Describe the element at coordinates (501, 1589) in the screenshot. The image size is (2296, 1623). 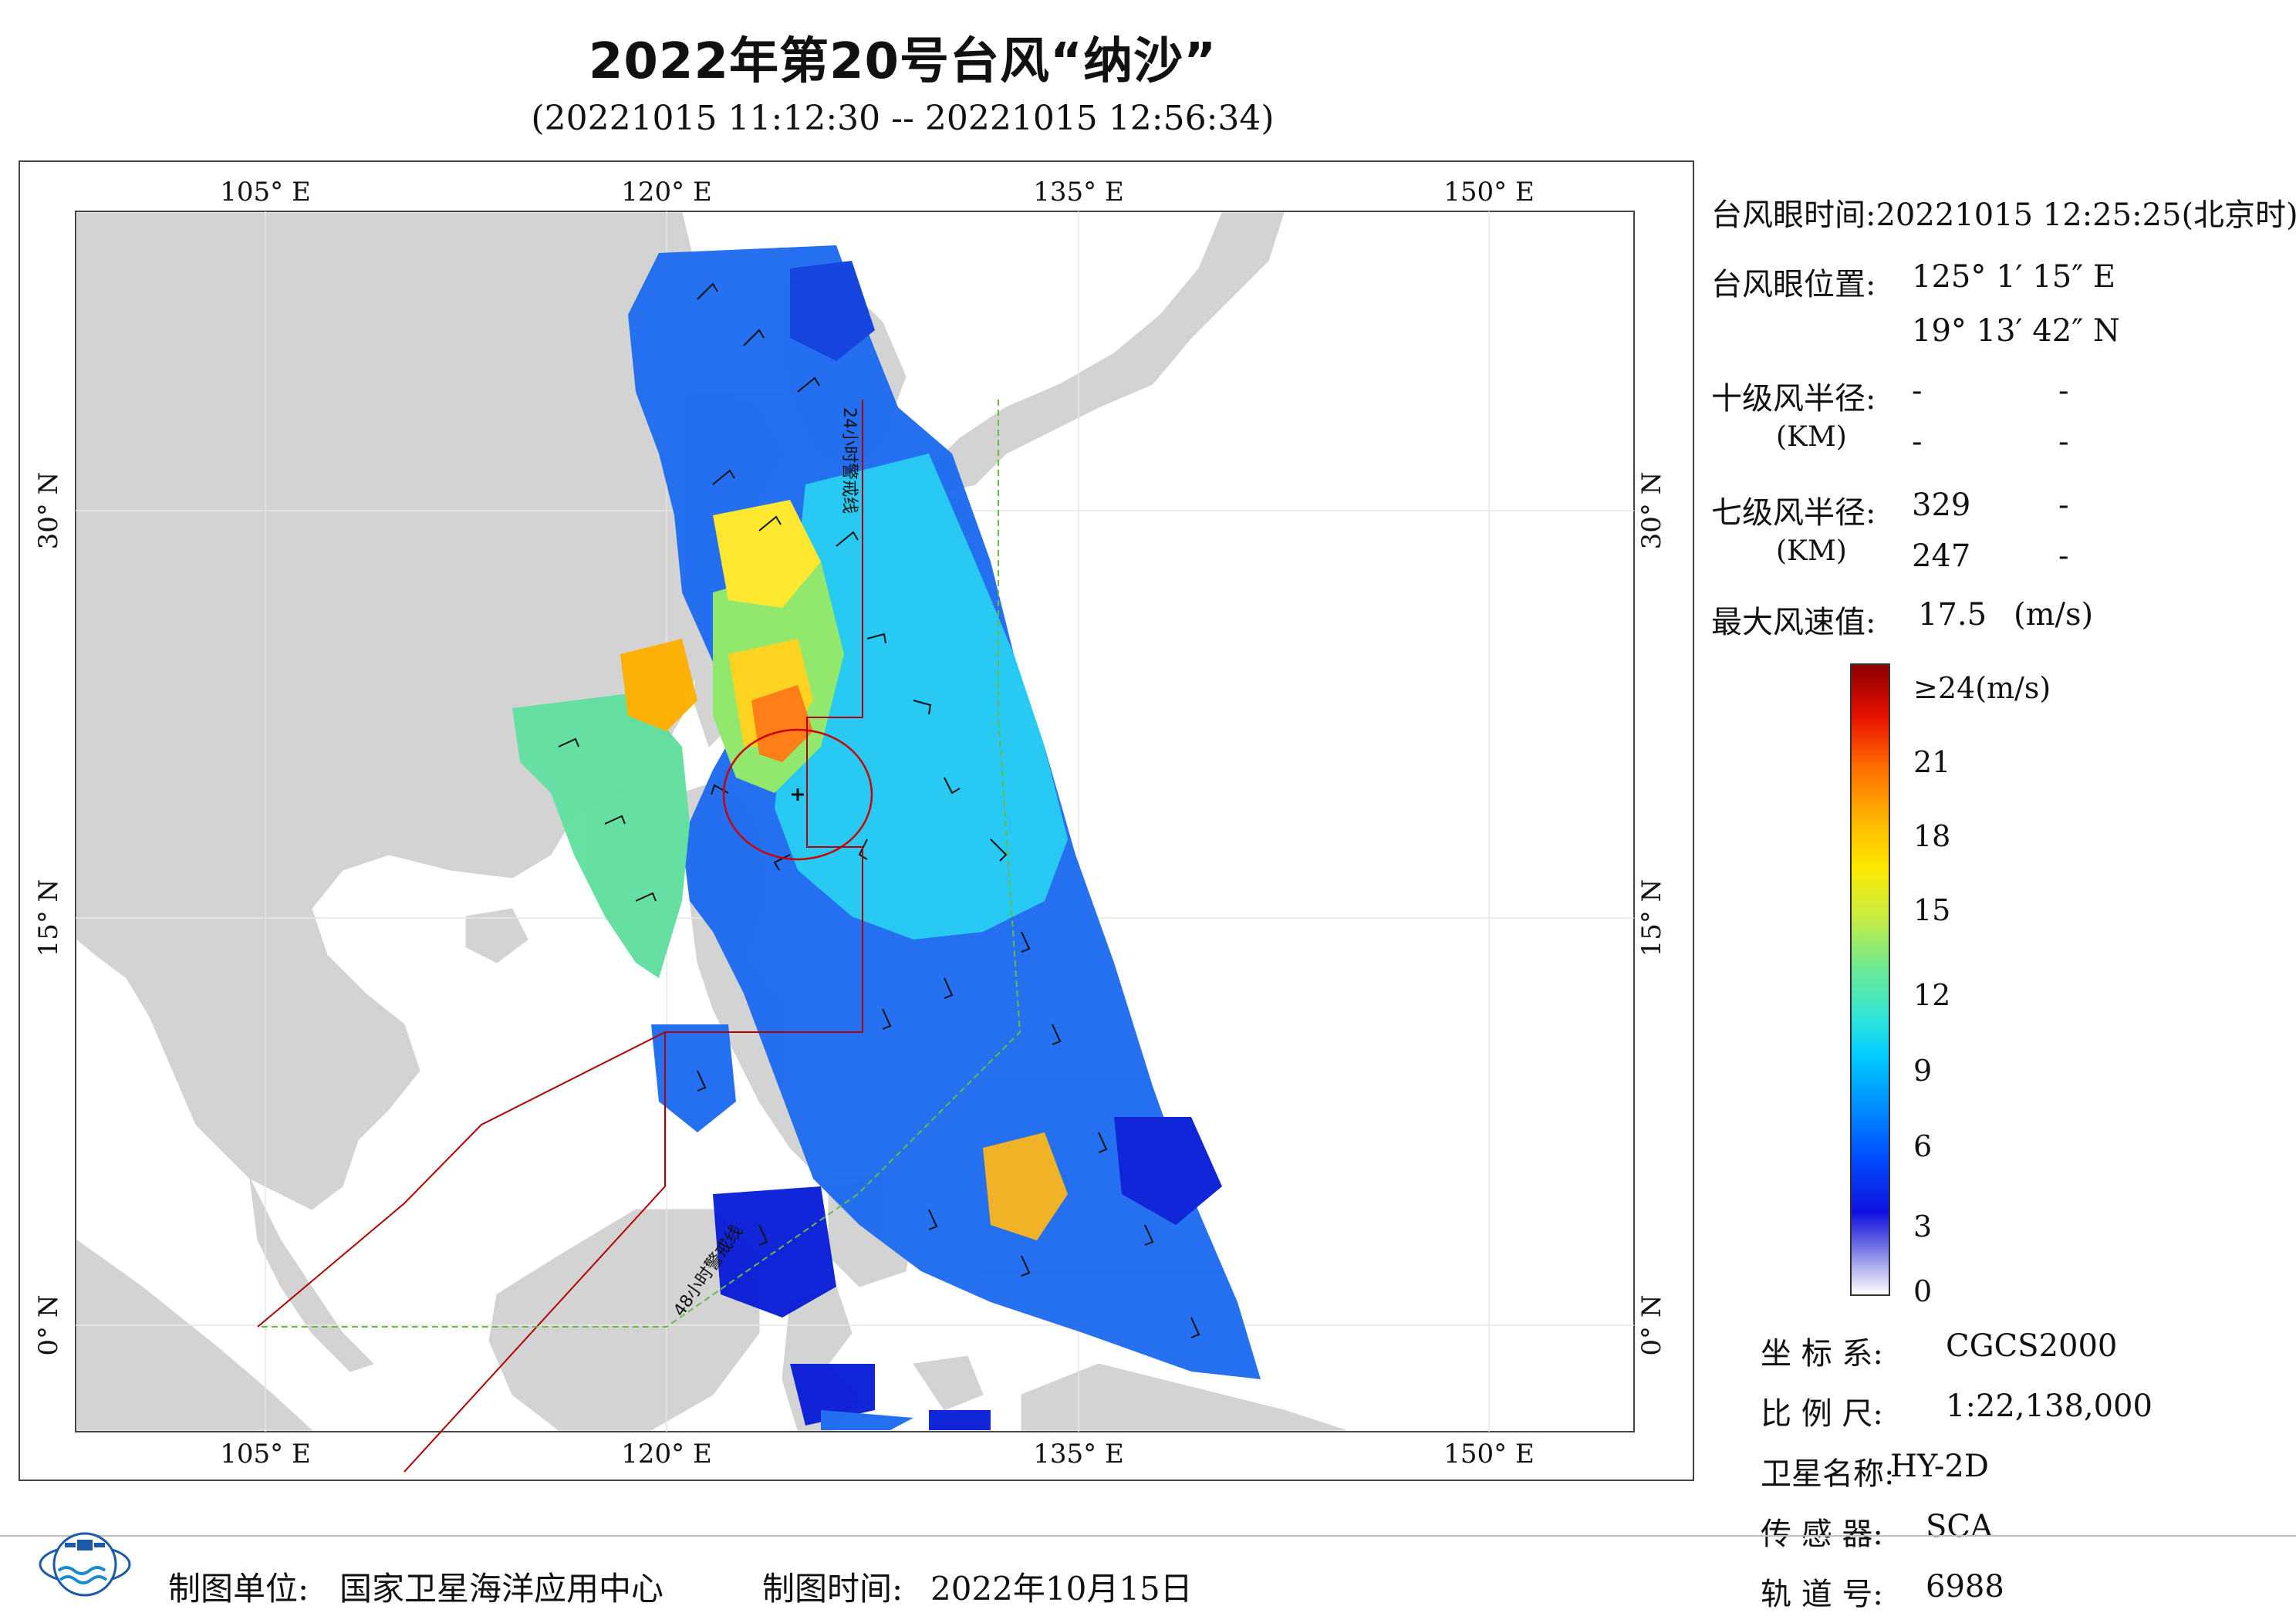
I see `footer-unit-value: 国家卫星海洋应用中心` at that location.